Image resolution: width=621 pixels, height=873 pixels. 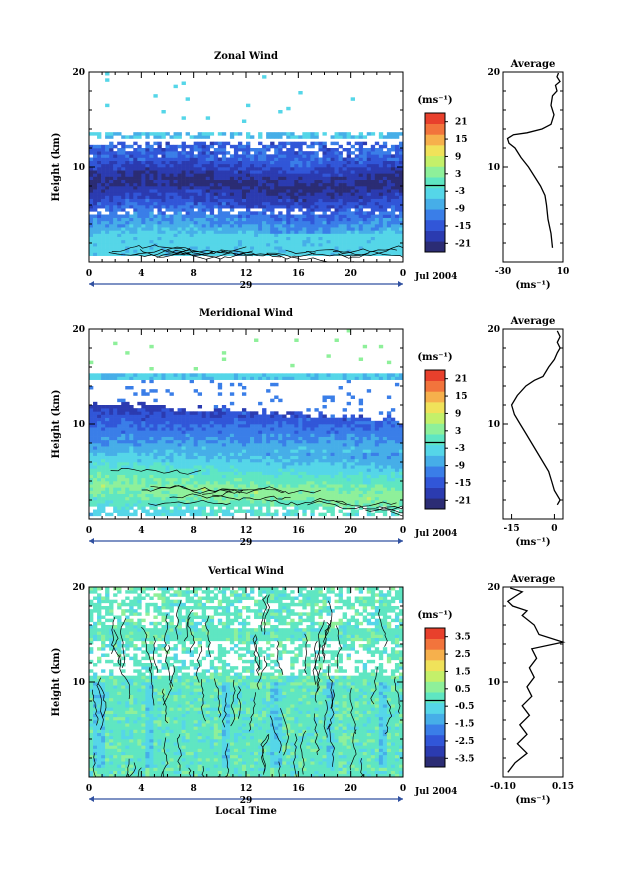 I want to click on colorbar-tick-label: -9, so click(x=460, y=210).